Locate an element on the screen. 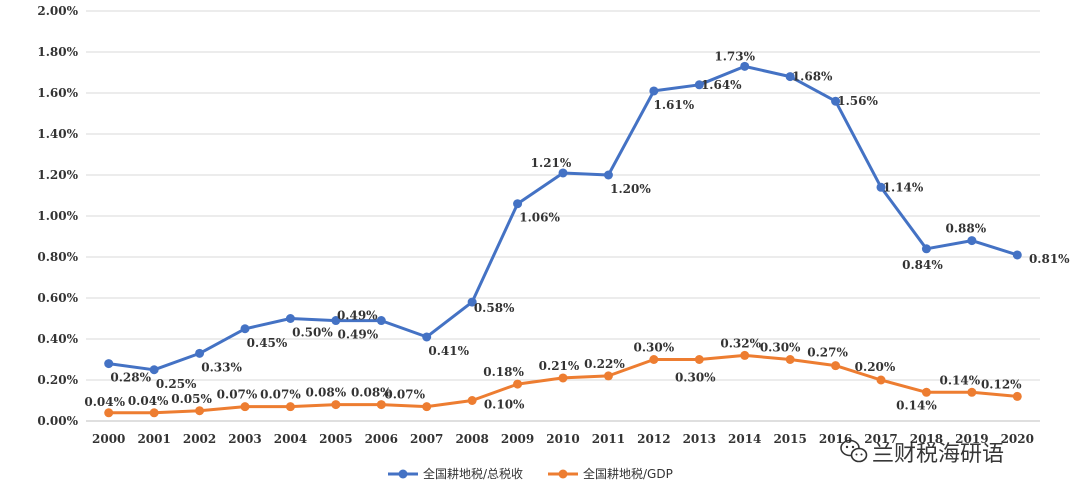  data-label: 0.88% is located at coordinates (966, 229).